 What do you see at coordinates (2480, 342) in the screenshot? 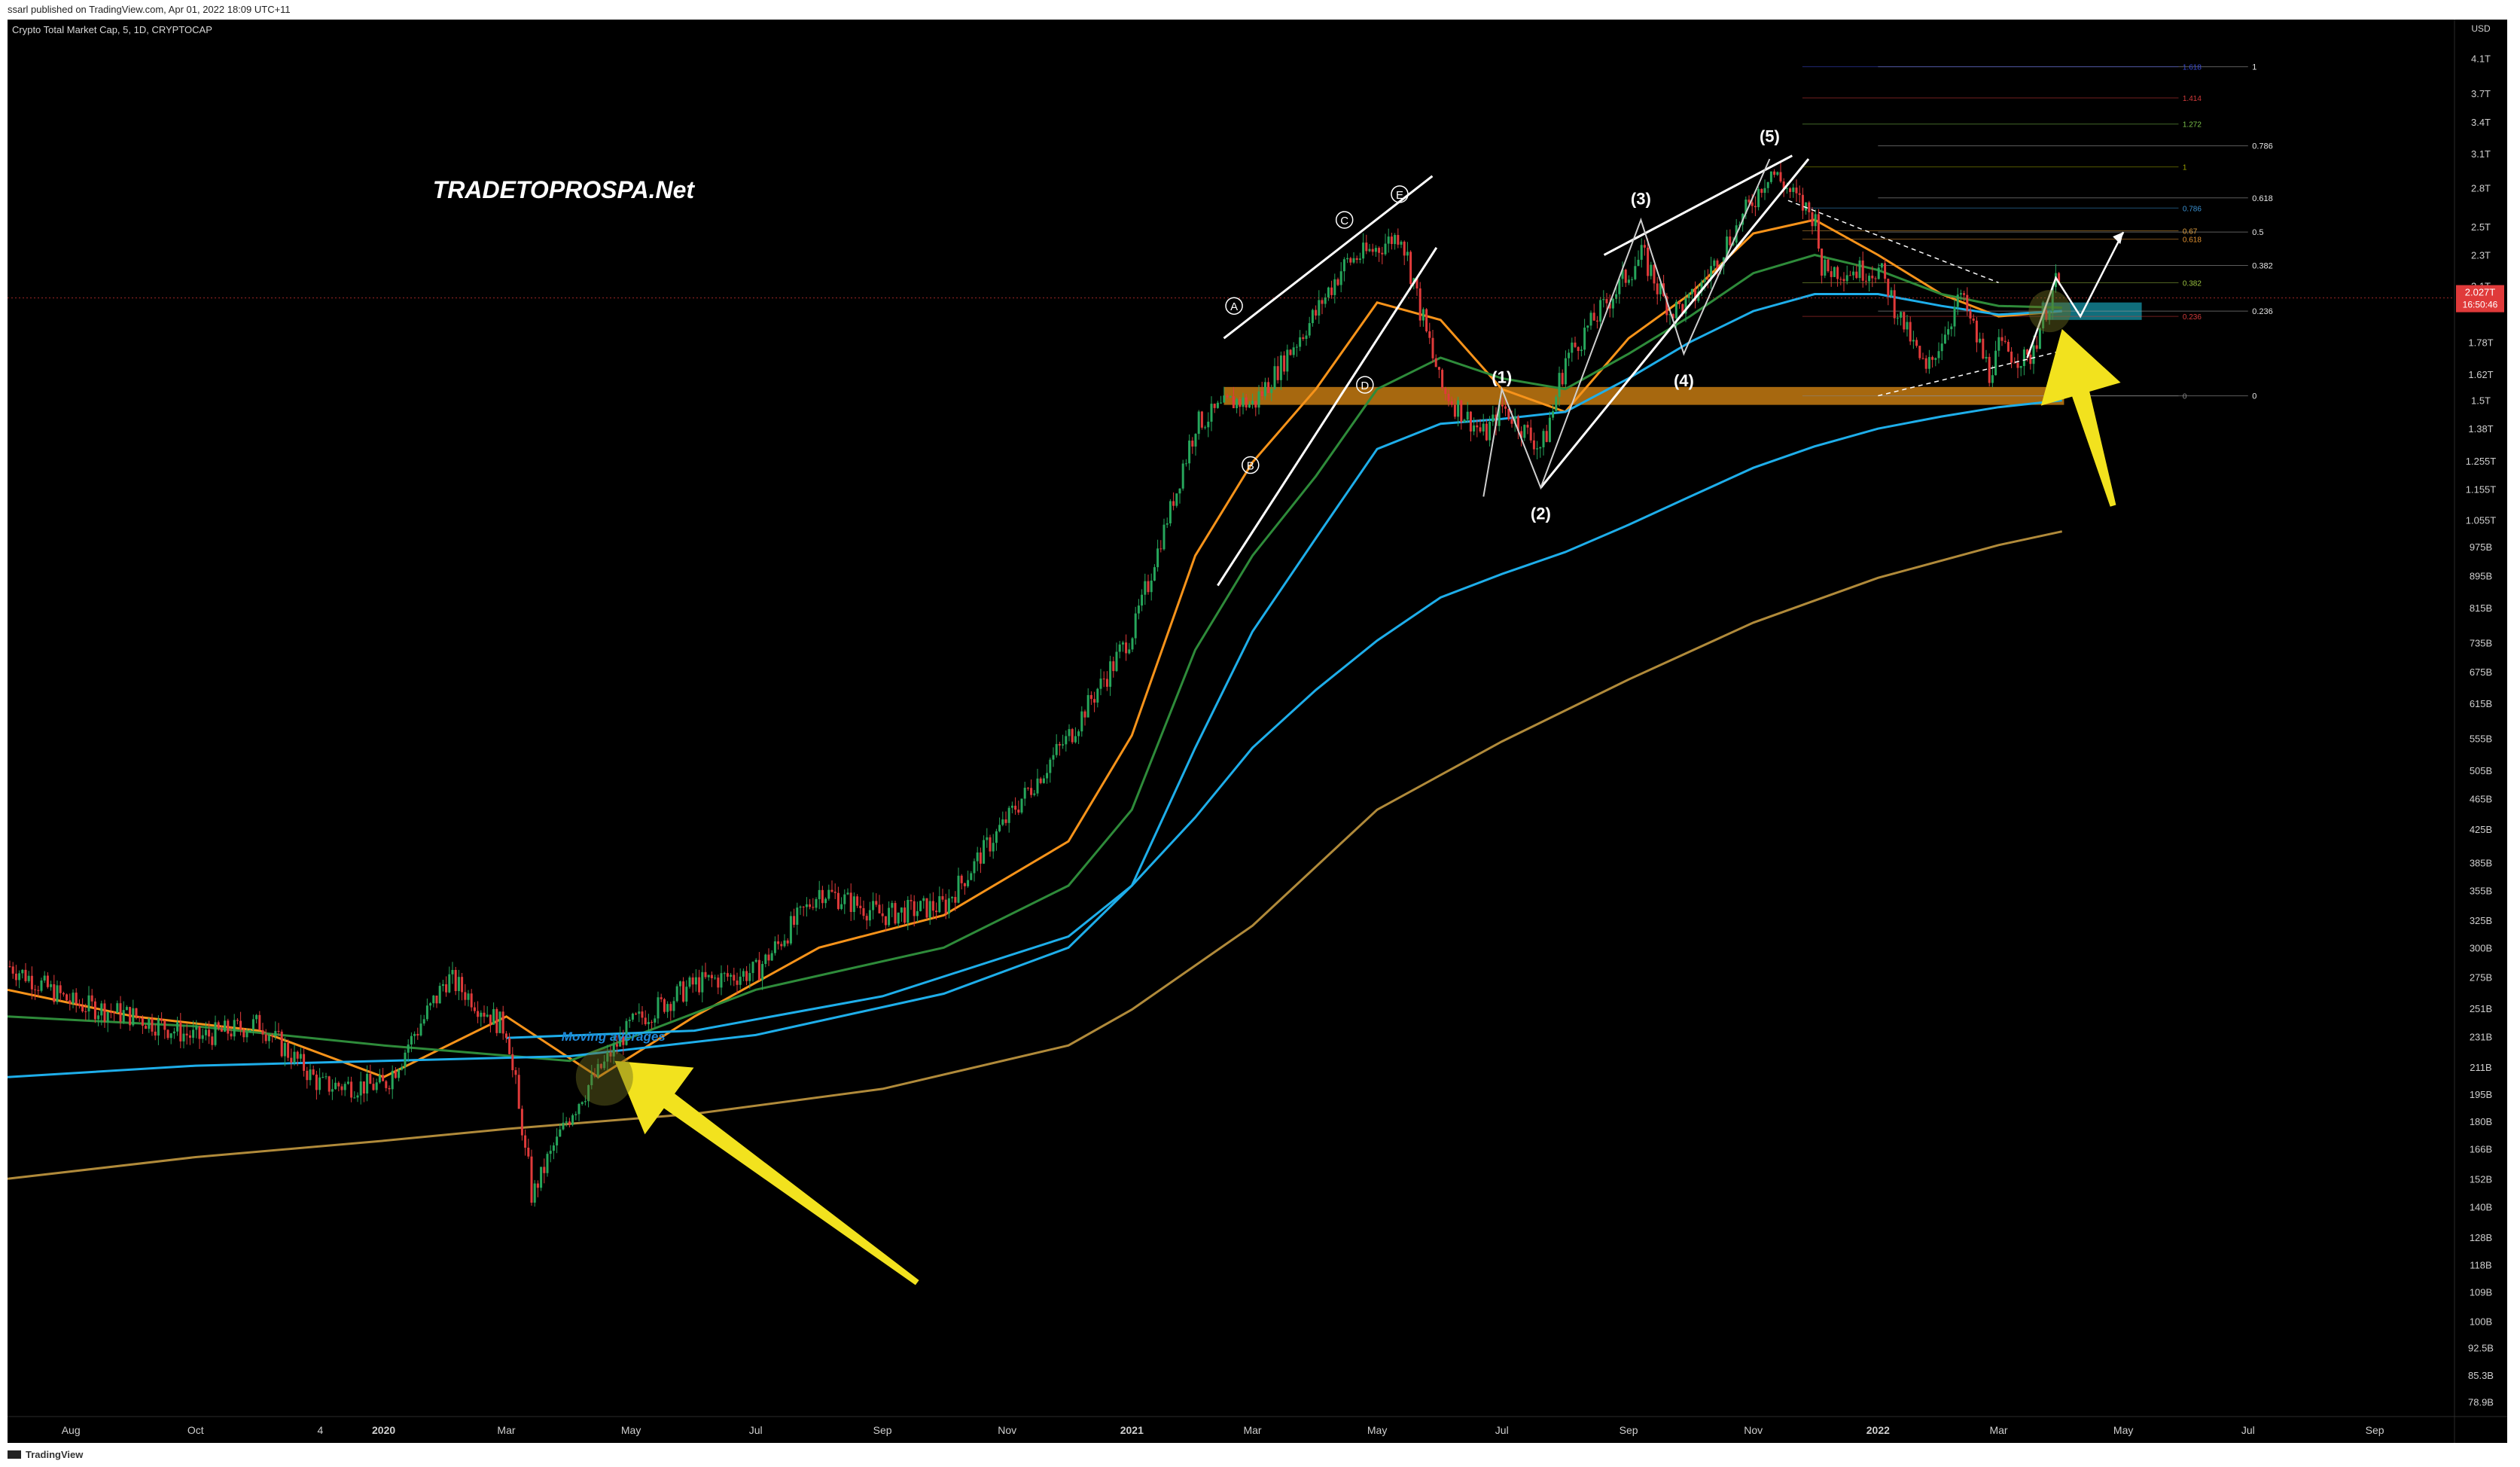
I see `y-tick-label: 1.78T` at bounding box center [2480, 342].